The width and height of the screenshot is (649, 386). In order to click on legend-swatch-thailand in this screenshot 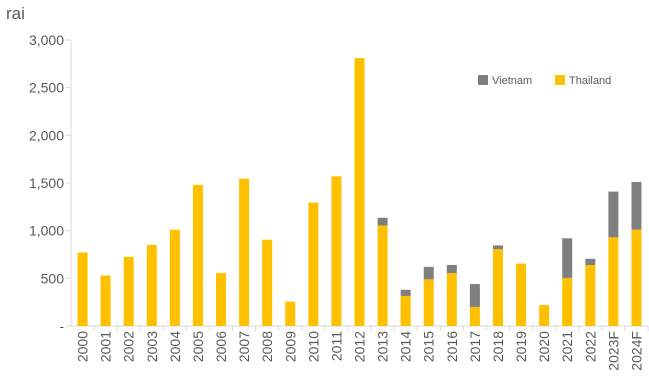, I will do `click(560, 80)`.